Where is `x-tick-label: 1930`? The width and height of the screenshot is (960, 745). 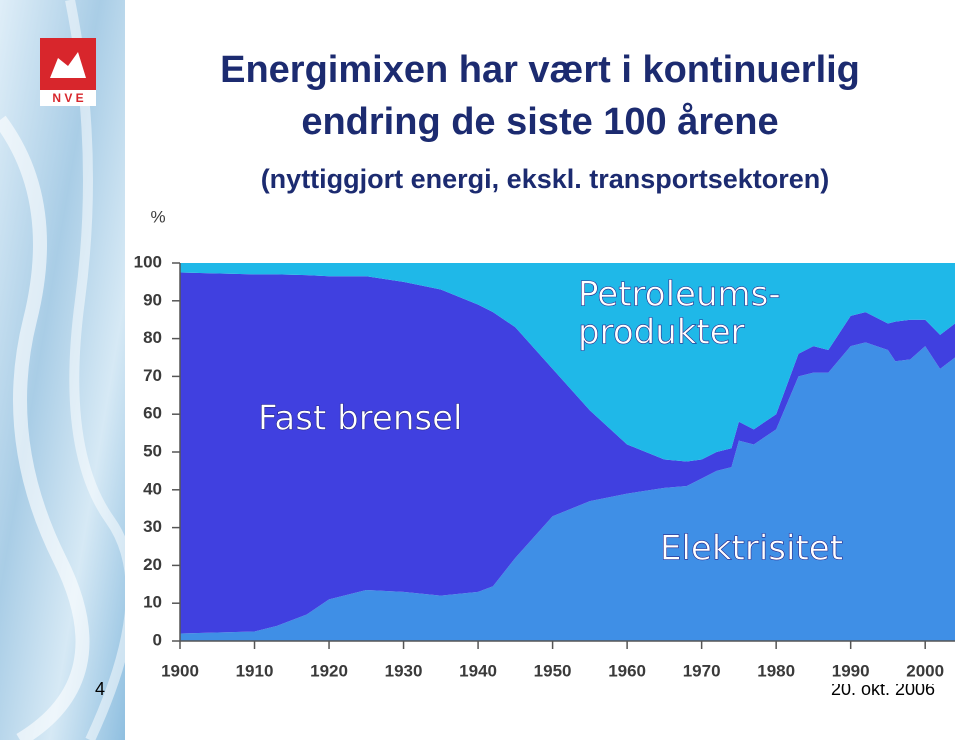 x-tick-label: 1930 is located at coordinates (404, 670).